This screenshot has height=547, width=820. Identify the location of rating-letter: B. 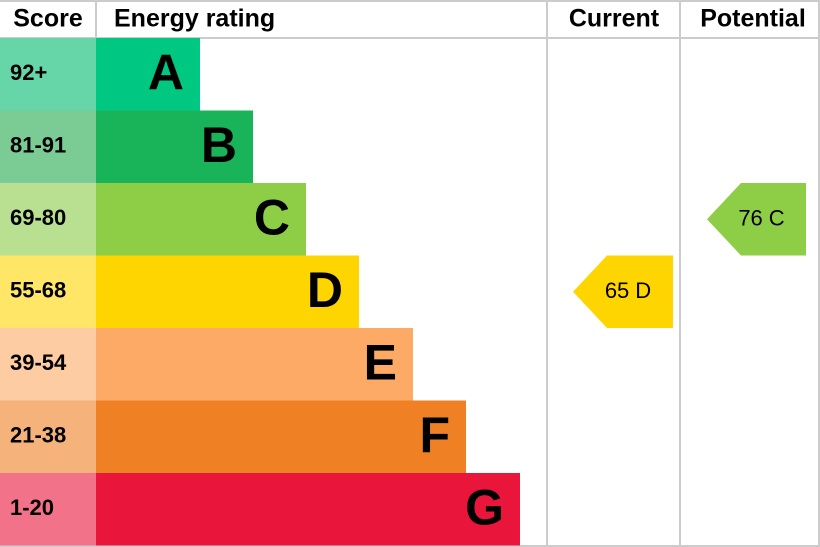
(219, 145).